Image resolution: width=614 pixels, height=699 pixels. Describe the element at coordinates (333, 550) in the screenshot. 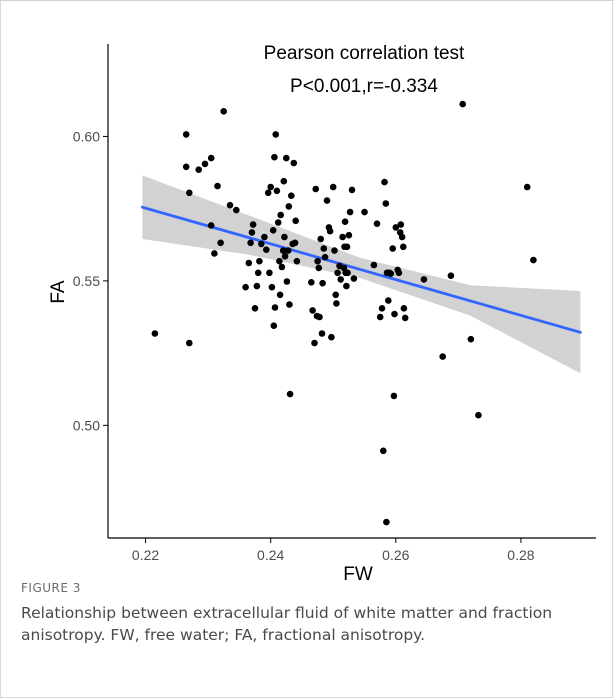

I see `x-ticks: 0.22 0.24 0.26 0.28` at that location.